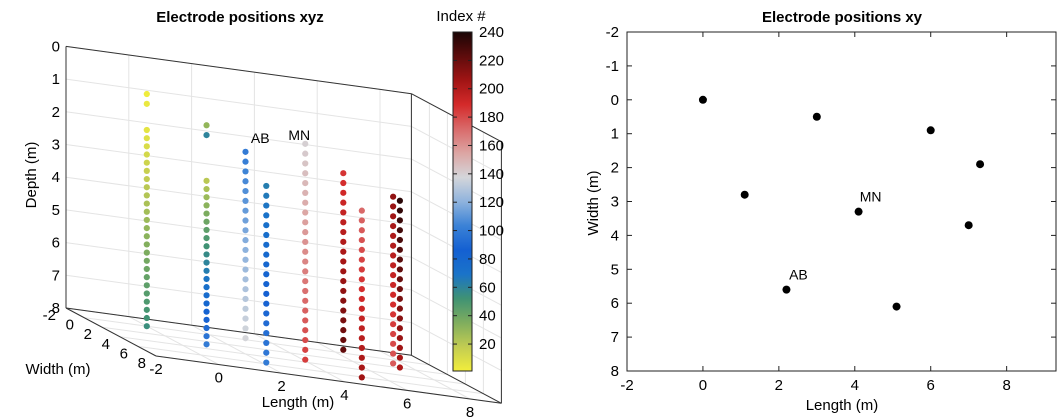 Image resolution: width=1064 pixels, height=418 pixels. What do you see at coordinates (462, 201) in the screenshot?
I see `colorbar-bar` at bounding box center [462, 201].